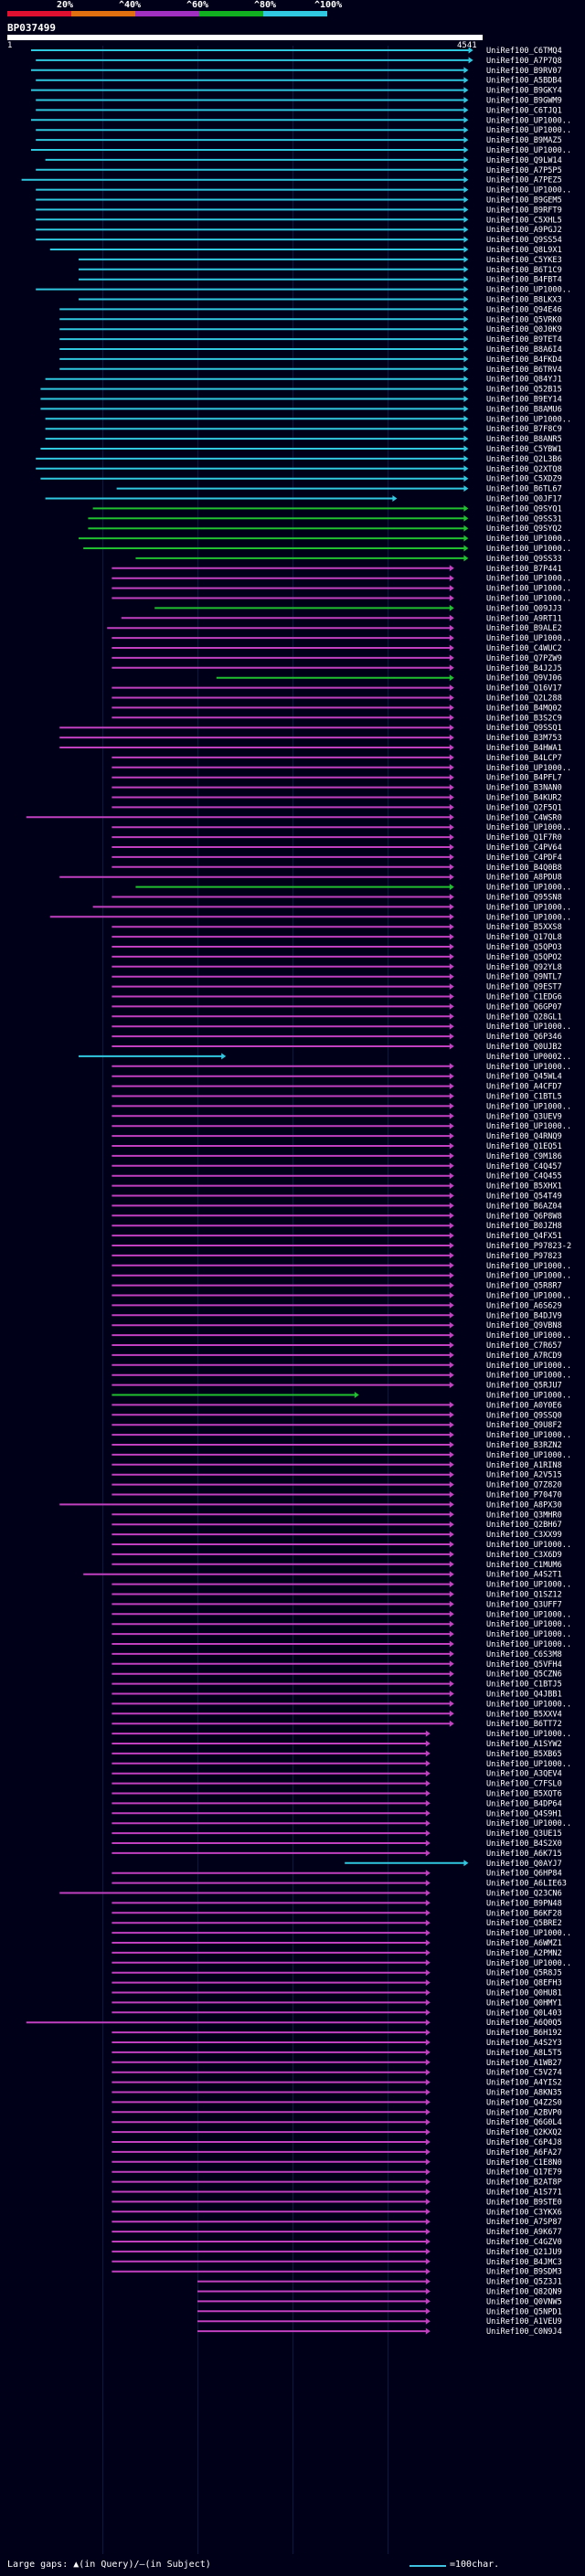  Describe the element at coordinates (337, 699) in the screenshot. I see `hit-row: UniRef100_Q2L288` at that location.